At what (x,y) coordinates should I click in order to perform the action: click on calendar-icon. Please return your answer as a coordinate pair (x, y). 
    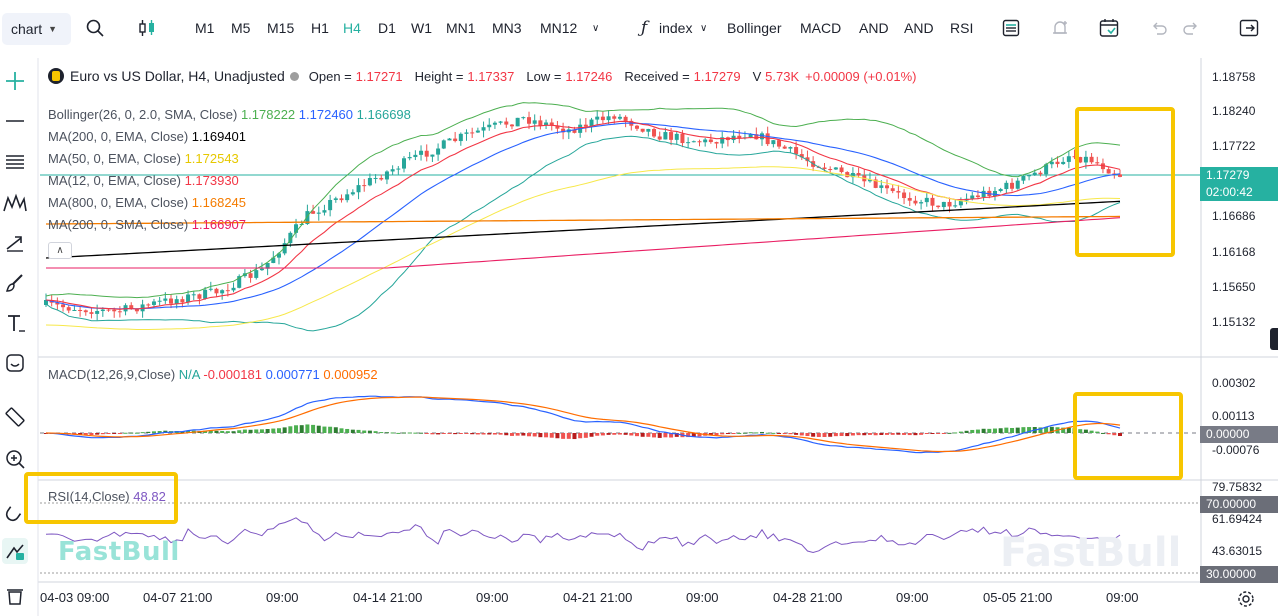
    Looking at the image, I should click on (1109, 28).